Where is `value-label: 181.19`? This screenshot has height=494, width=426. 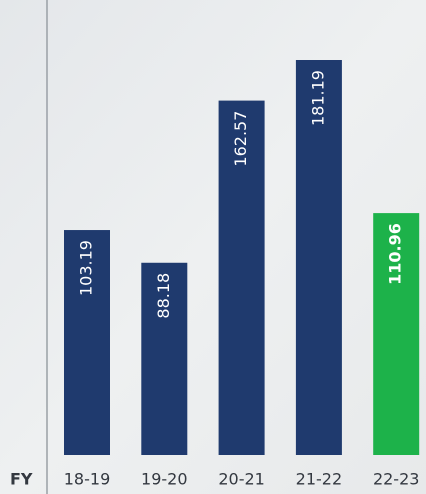 value-label: 181.19 is located at coordinates (317, 98).